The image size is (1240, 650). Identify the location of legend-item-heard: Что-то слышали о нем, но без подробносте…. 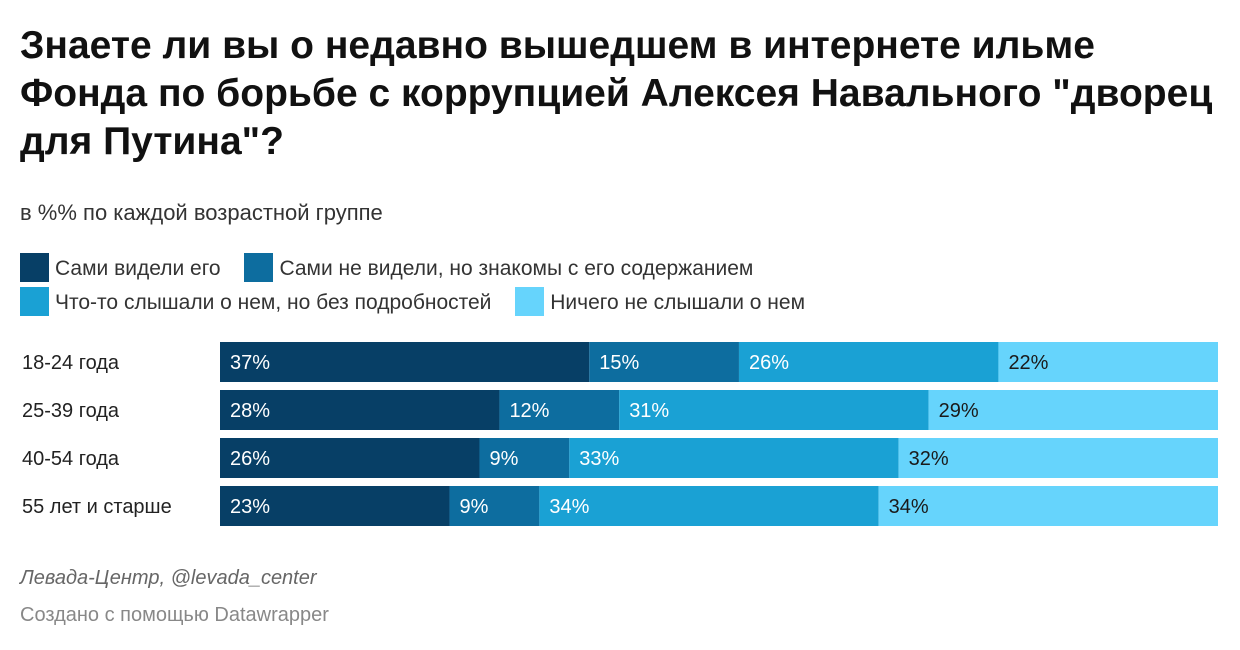
(255, 303).